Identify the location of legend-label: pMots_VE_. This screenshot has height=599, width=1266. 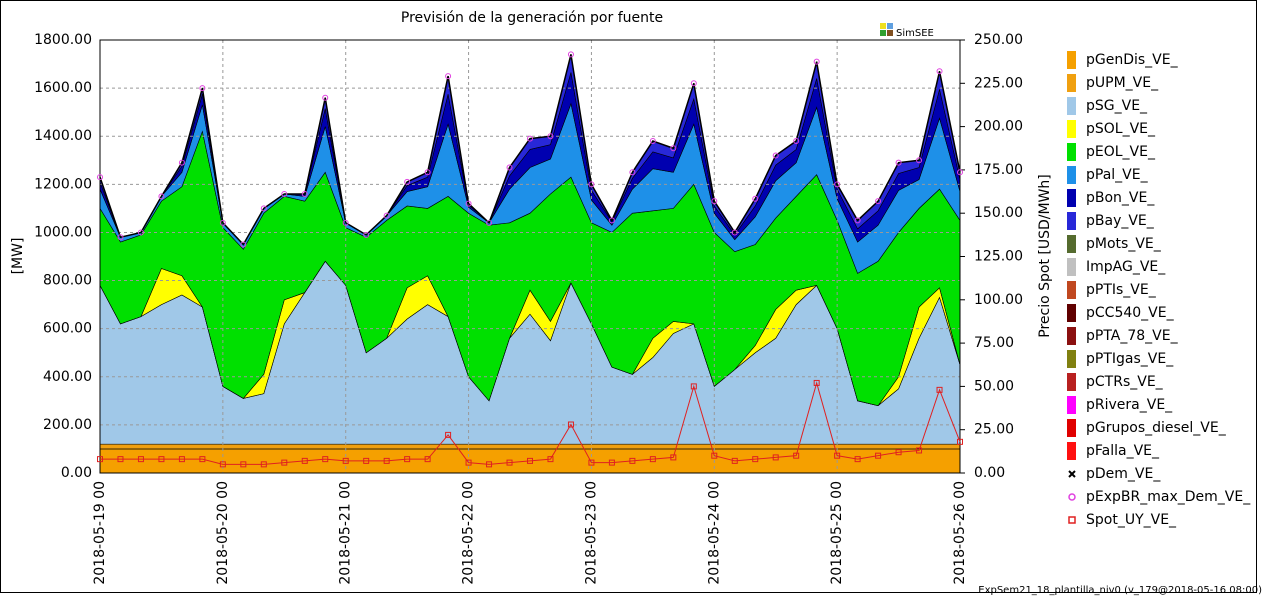
(1124, 244).